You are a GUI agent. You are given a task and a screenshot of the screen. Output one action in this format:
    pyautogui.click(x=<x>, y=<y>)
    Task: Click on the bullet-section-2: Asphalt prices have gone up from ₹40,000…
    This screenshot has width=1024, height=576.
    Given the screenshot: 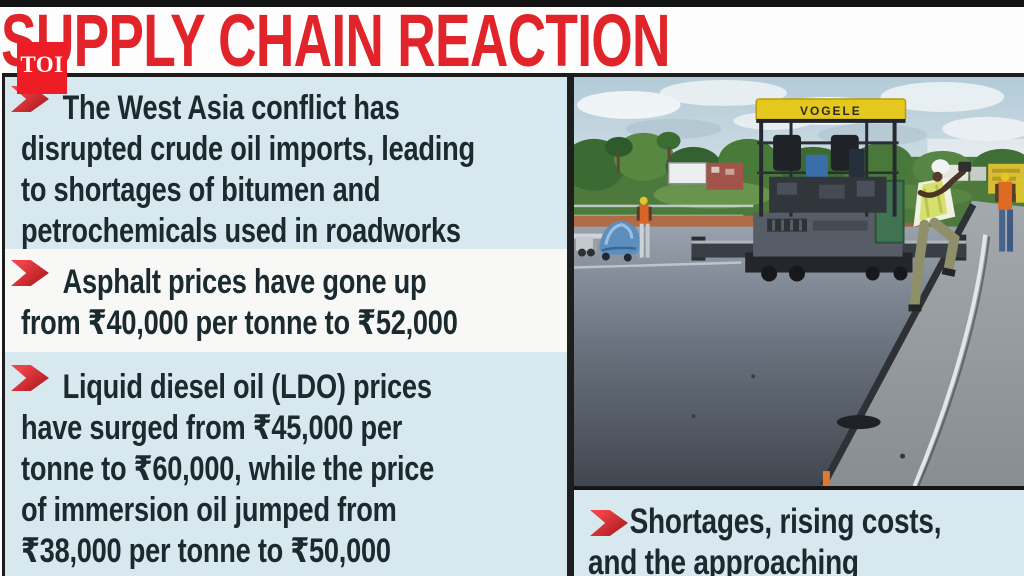 What is the action you would take?
    pyautogui.click(x=286, y=300)
    